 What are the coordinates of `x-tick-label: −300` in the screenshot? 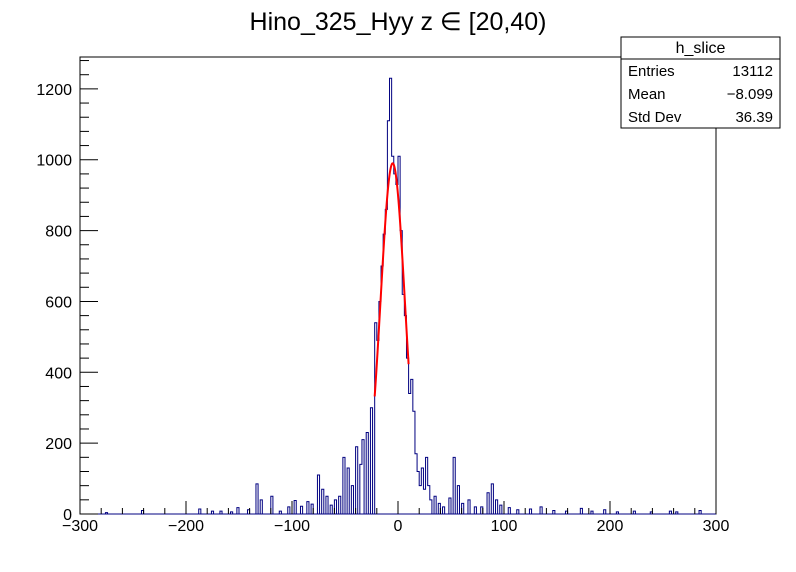 It's located at (80, 526).